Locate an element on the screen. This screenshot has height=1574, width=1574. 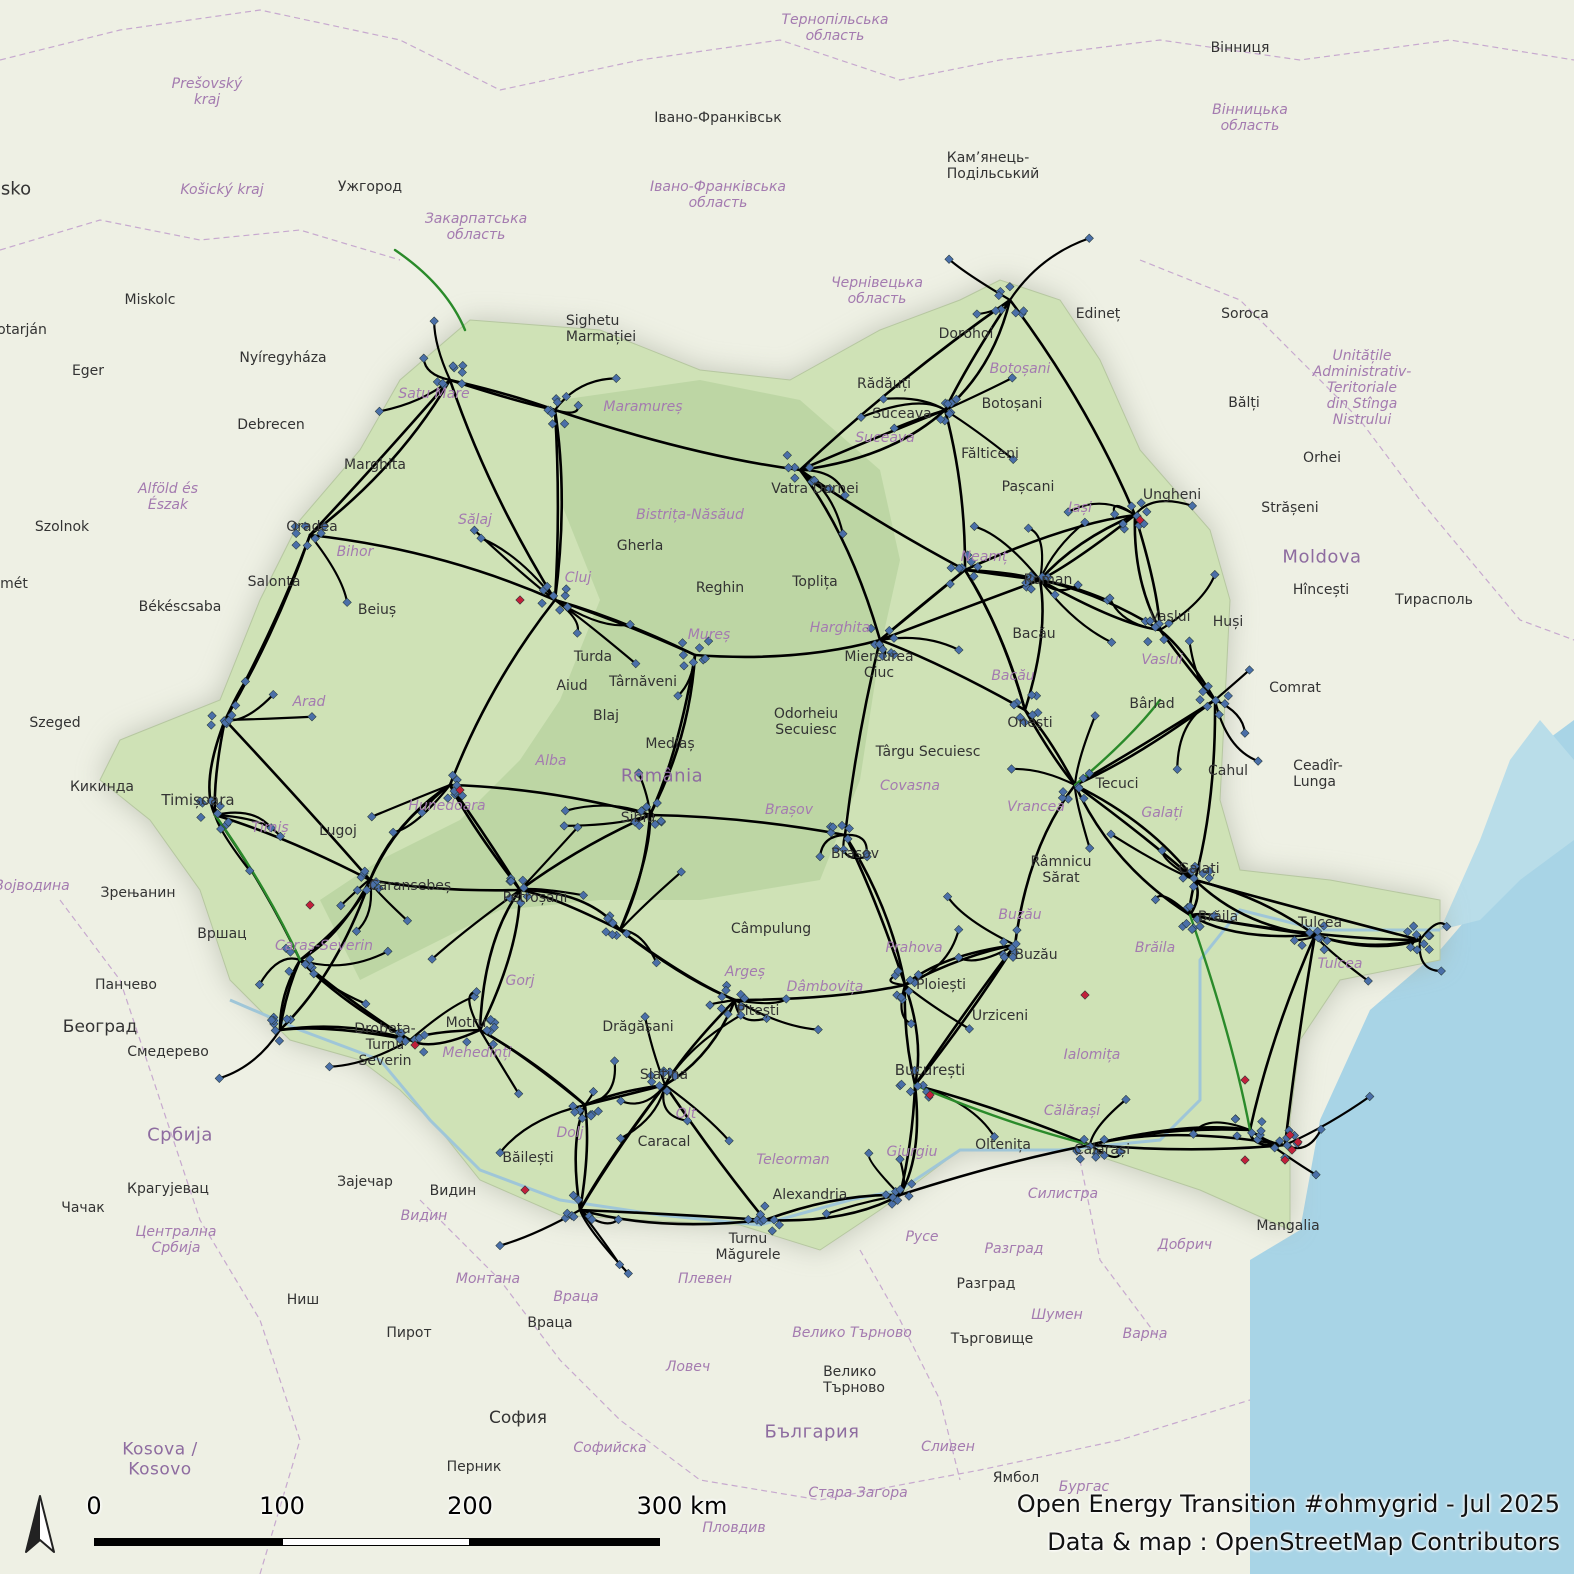
region-label: Закарпатська область is located at coordinates (476, 226).